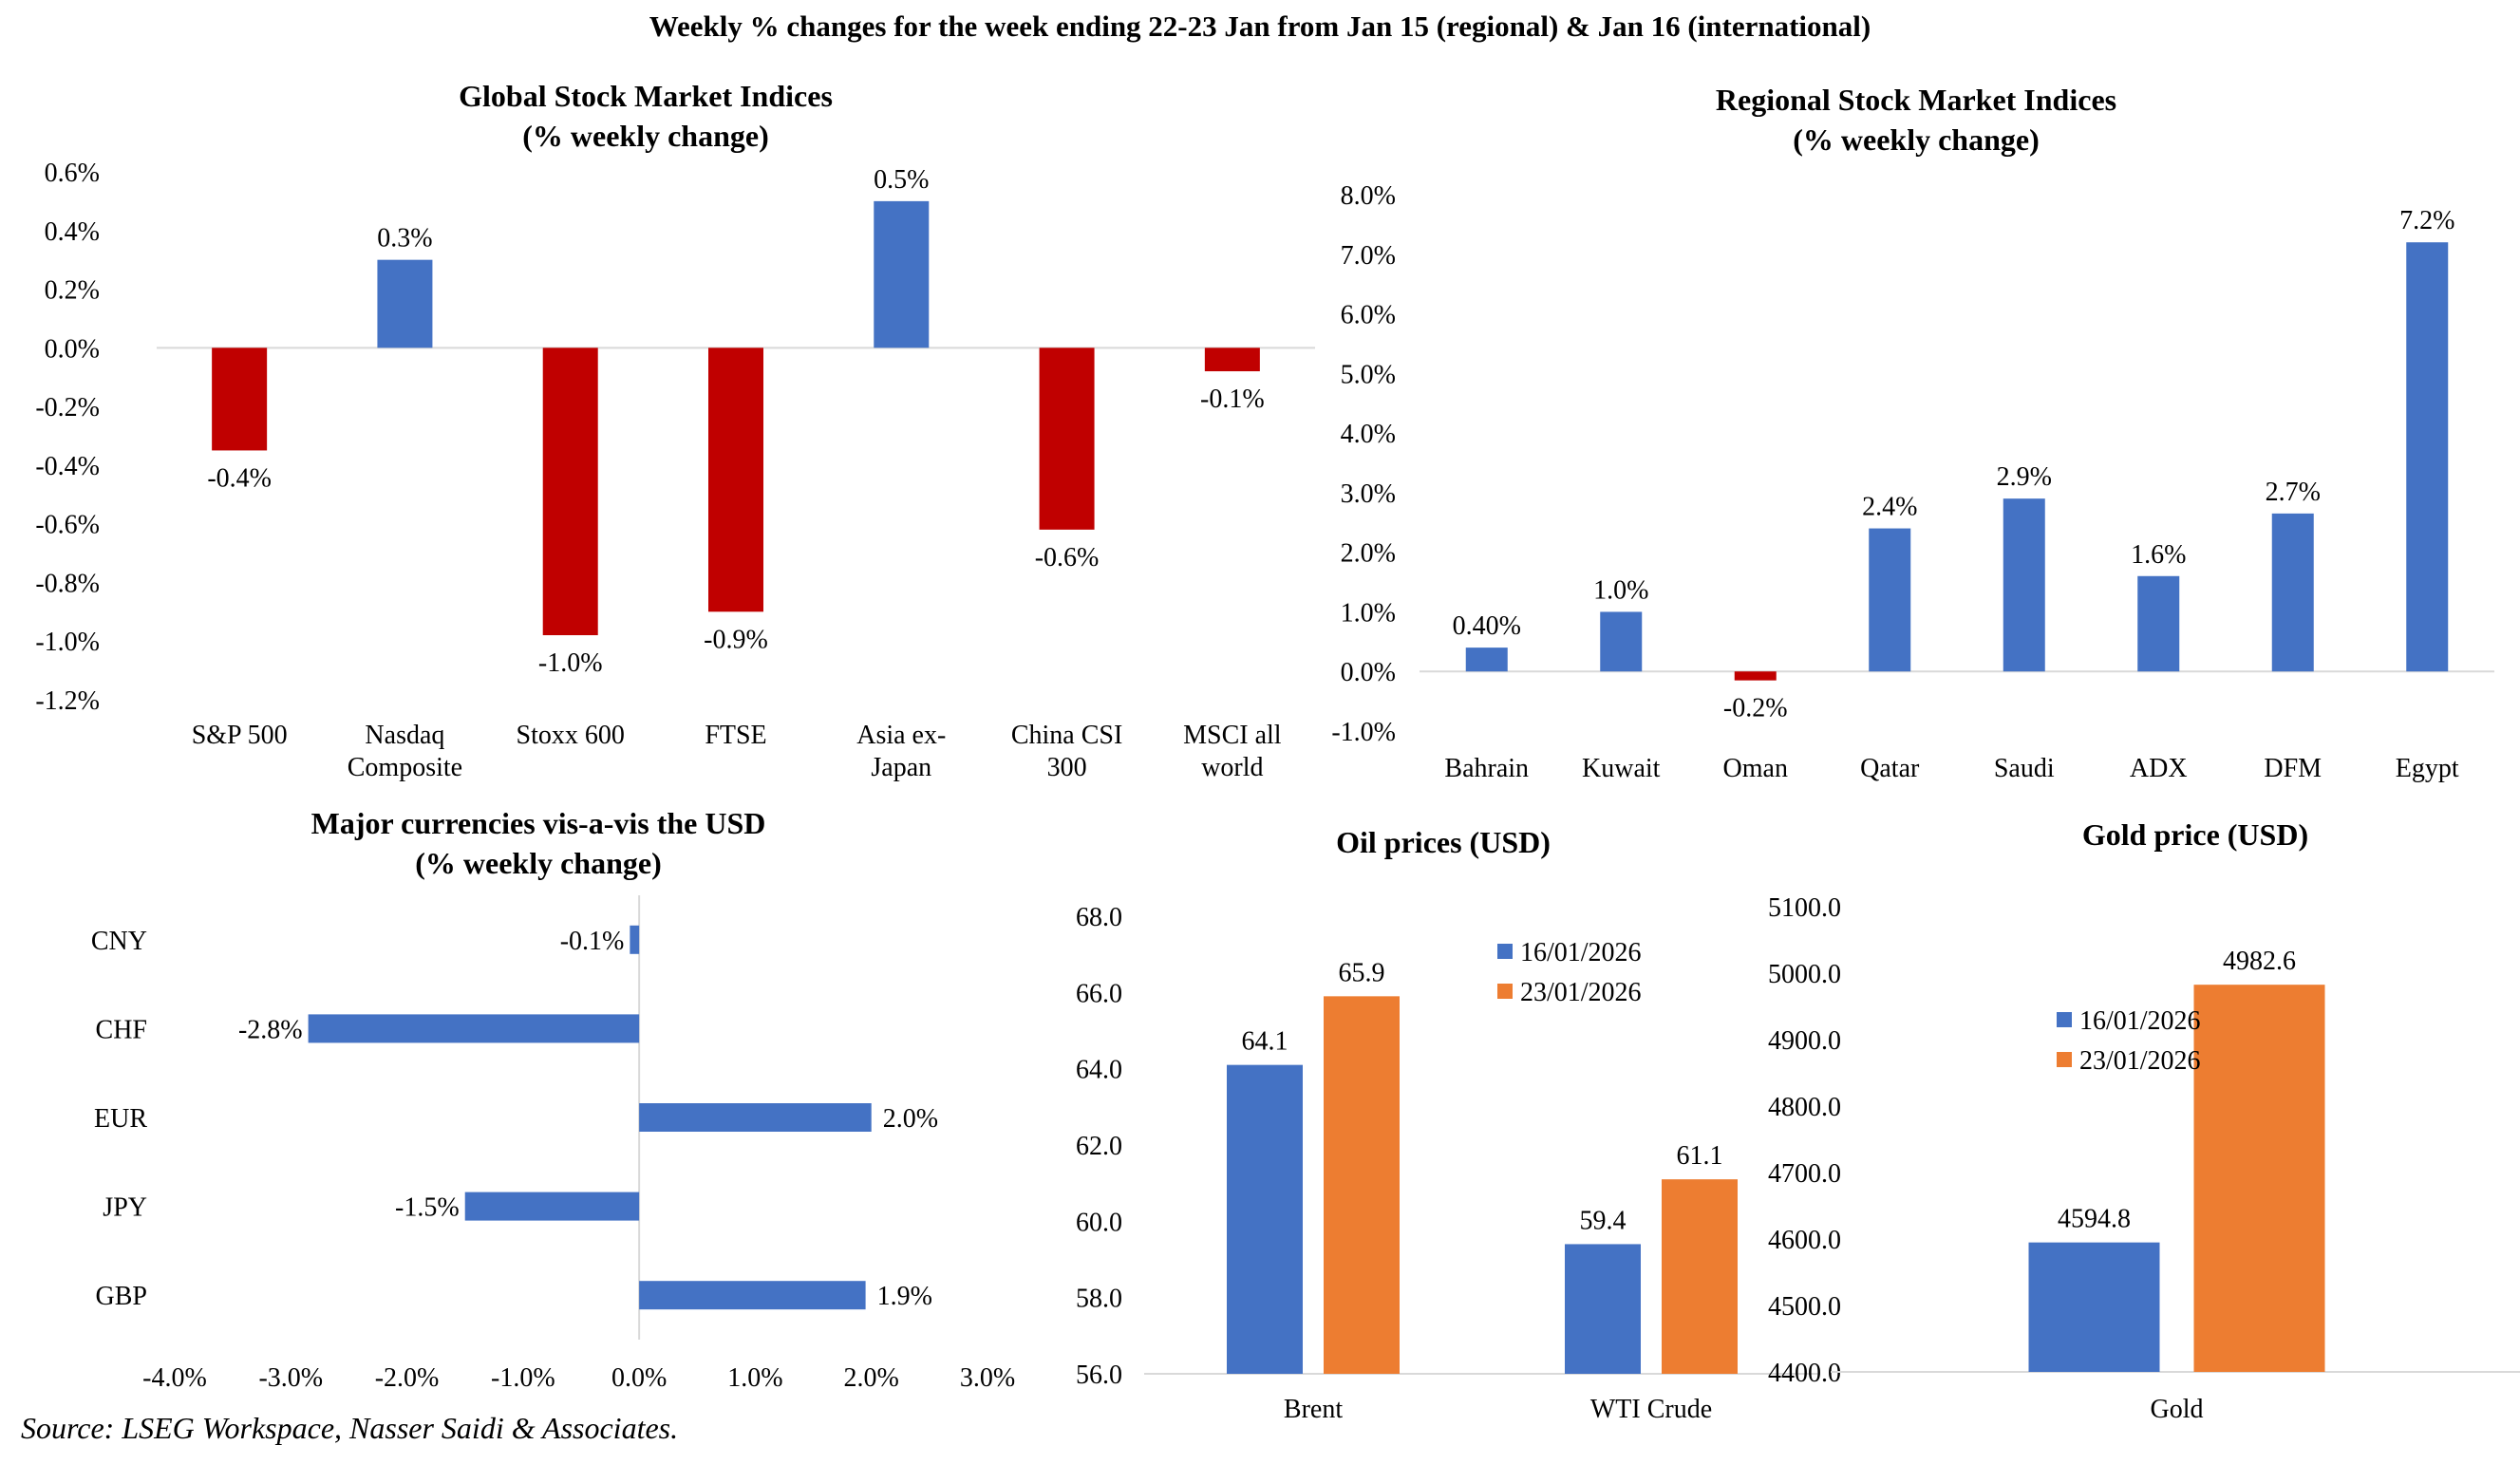 The width and height of the screenshot is (2520, 1464). What do you see at coordinates (1651, 1409) in the screenshot?
I see `oil-category-label: WTI Crude` at bounding box center [1651, 1409].